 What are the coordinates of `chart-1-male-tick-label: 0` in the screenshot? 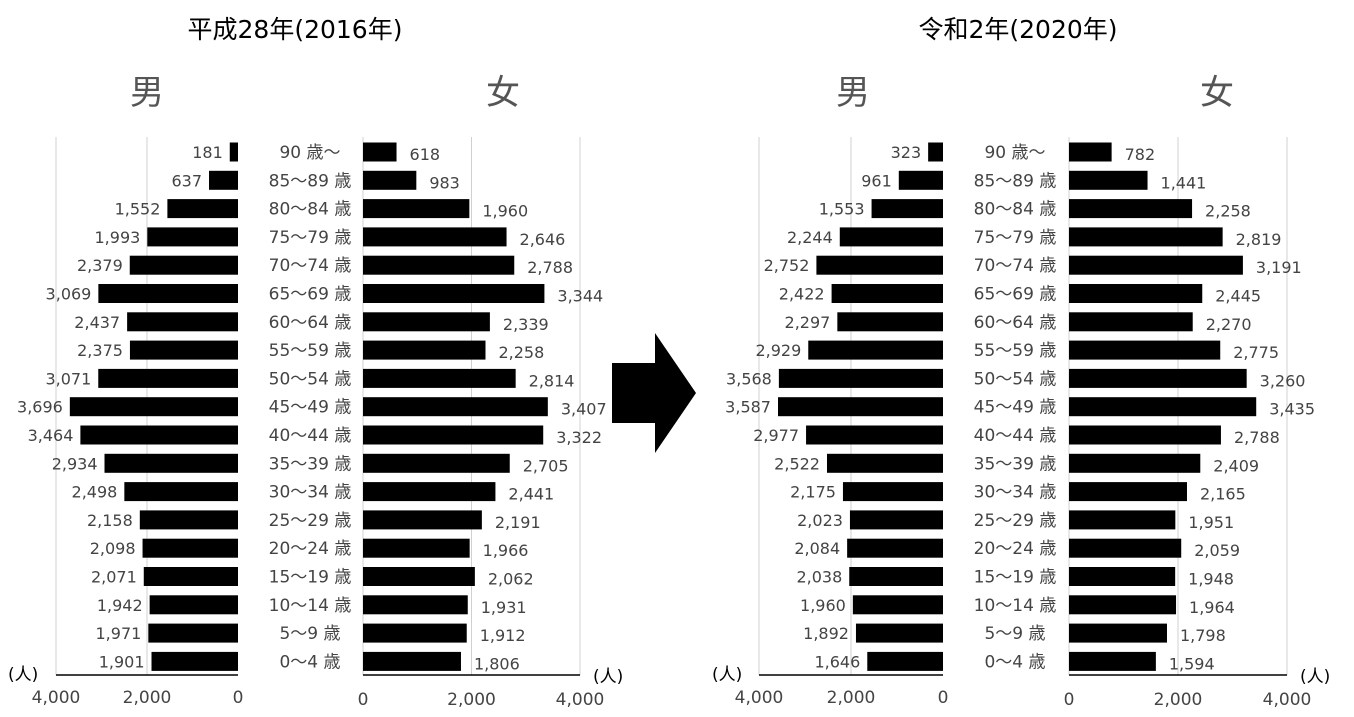 It's located at (238, 698).